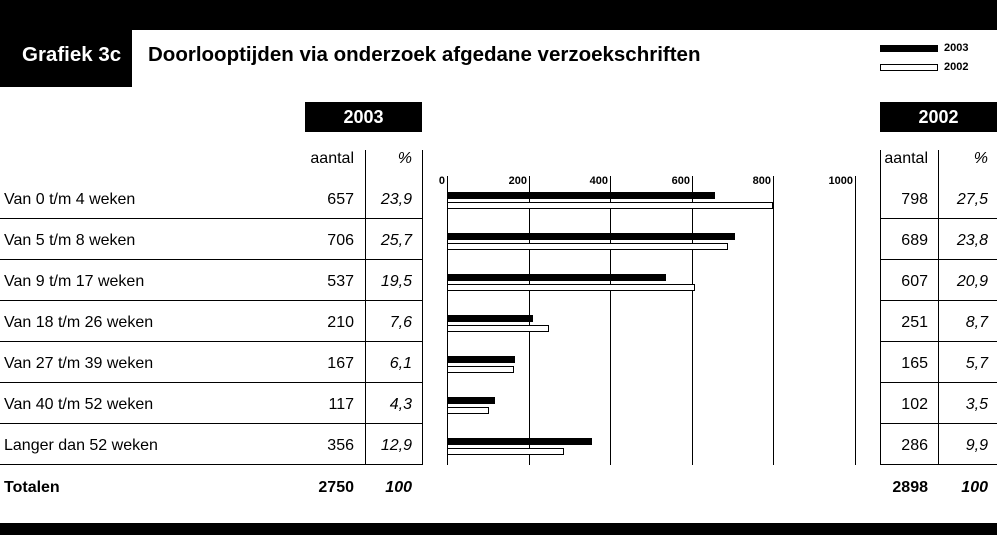  What do you see at coordinates (972, 240) in the screenshot?
I see `pct-2002: 23,8` at bounding box center [972, 240].